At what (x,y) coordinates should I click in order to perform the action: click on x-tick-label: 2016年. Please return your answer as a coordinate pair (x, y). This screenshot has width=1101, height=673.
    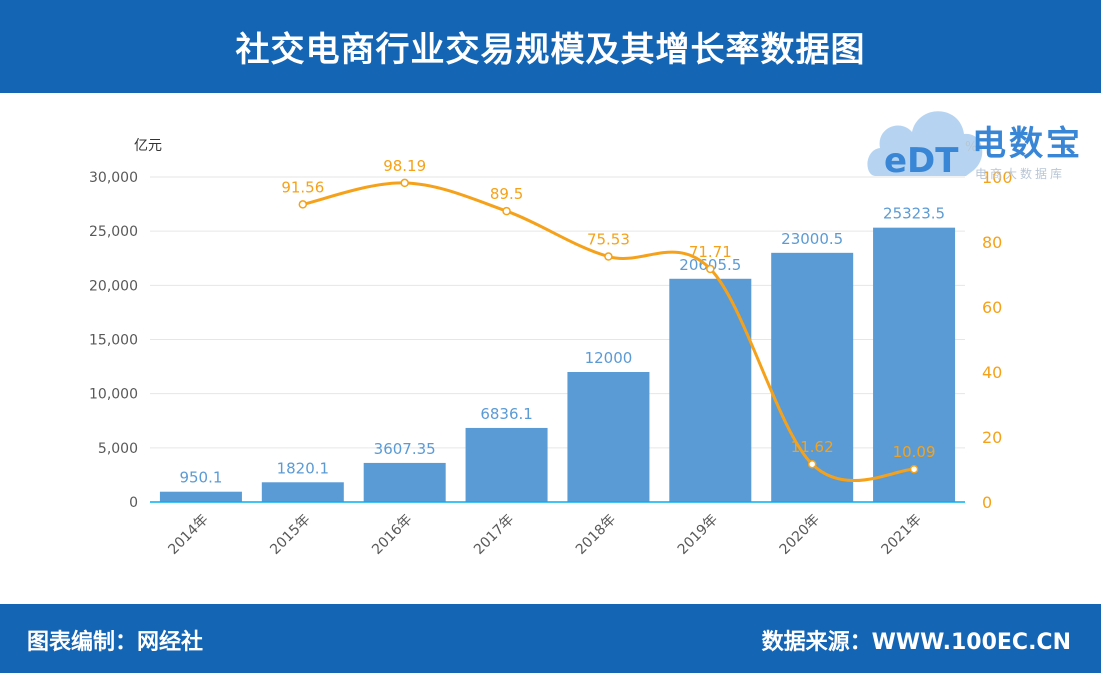
    Looking at the image, I should click on (392, 535).